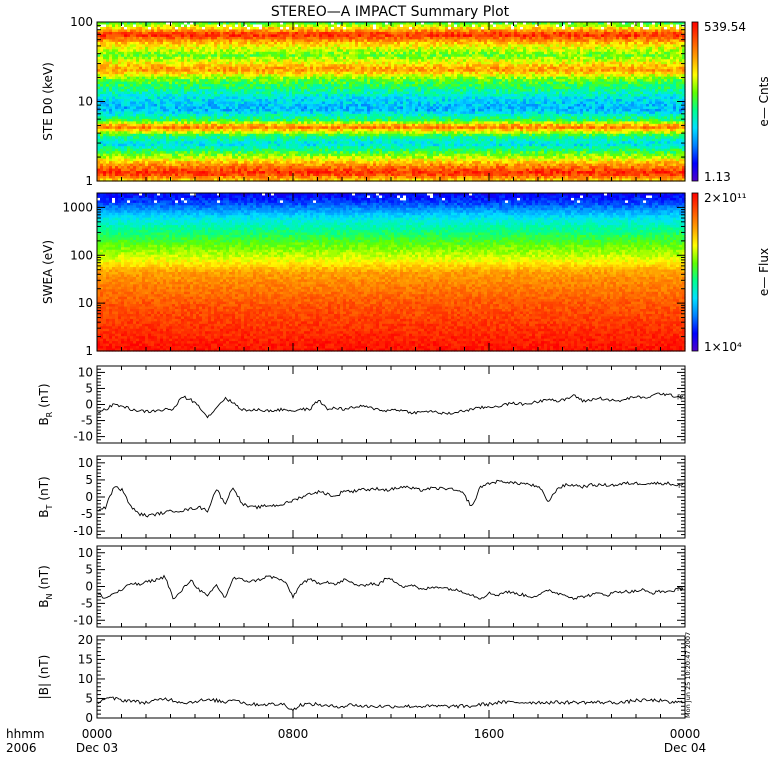  Describe the element at coordinates (390, 12) in the screenshot. I see `plot-title: STEREO—A IMPACT Summary Plot` at that location.